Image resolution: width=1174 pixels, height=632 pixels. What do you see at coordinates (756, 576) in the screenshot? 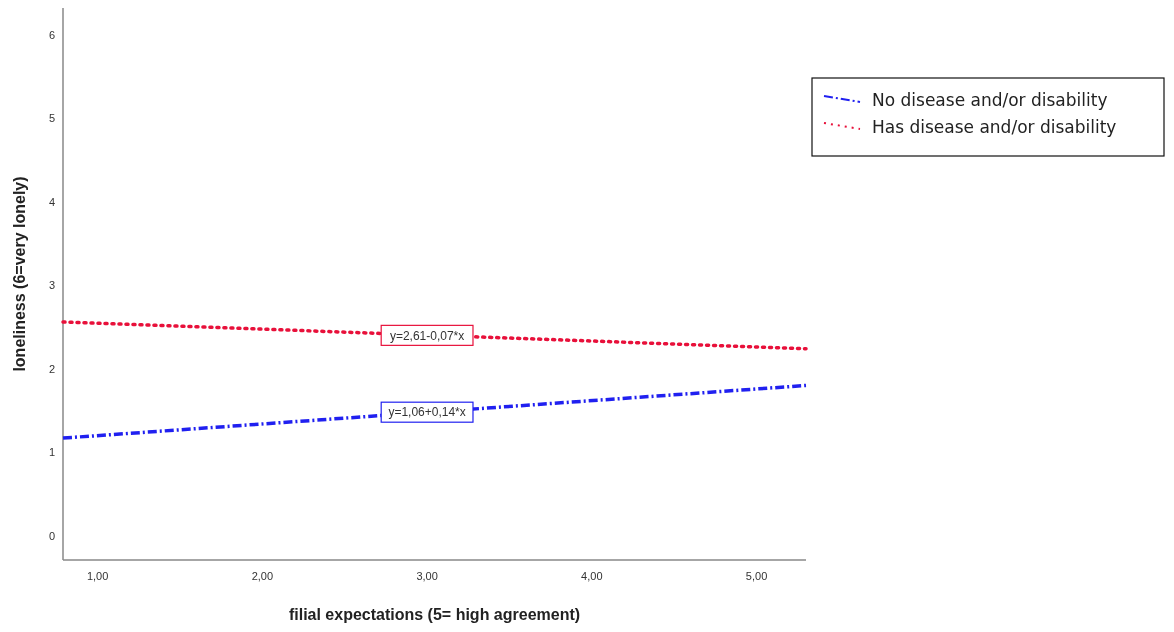
I see `x-tick-label: 5,00` at bounding box center [756, 576].